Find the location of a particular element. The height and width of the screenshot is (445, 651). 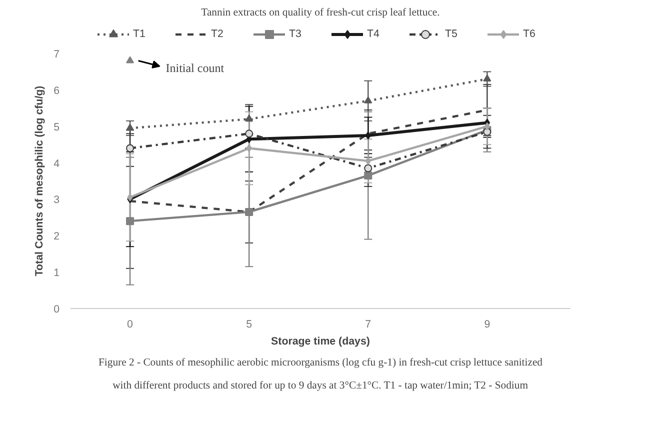

y-tick-label: 4 is located at coordinates (57, 164).